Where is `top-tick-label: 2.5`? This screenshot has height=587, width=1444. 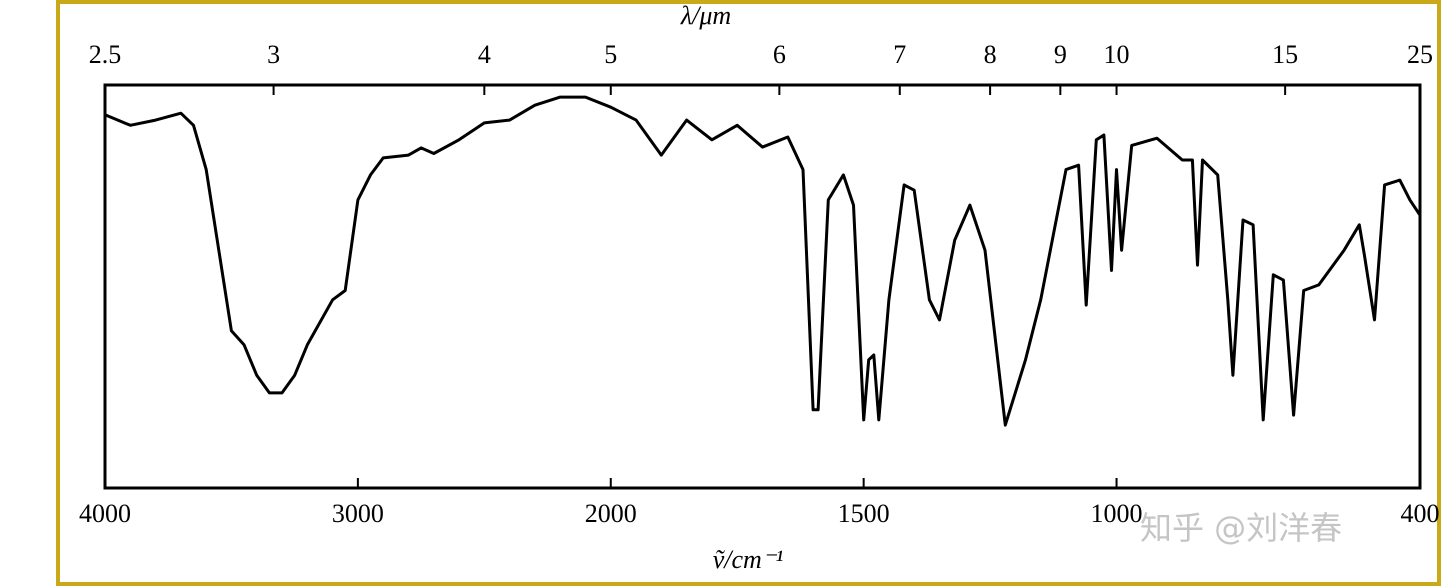 top-tick-label: 2.5 is located at coordinates (105, 54).